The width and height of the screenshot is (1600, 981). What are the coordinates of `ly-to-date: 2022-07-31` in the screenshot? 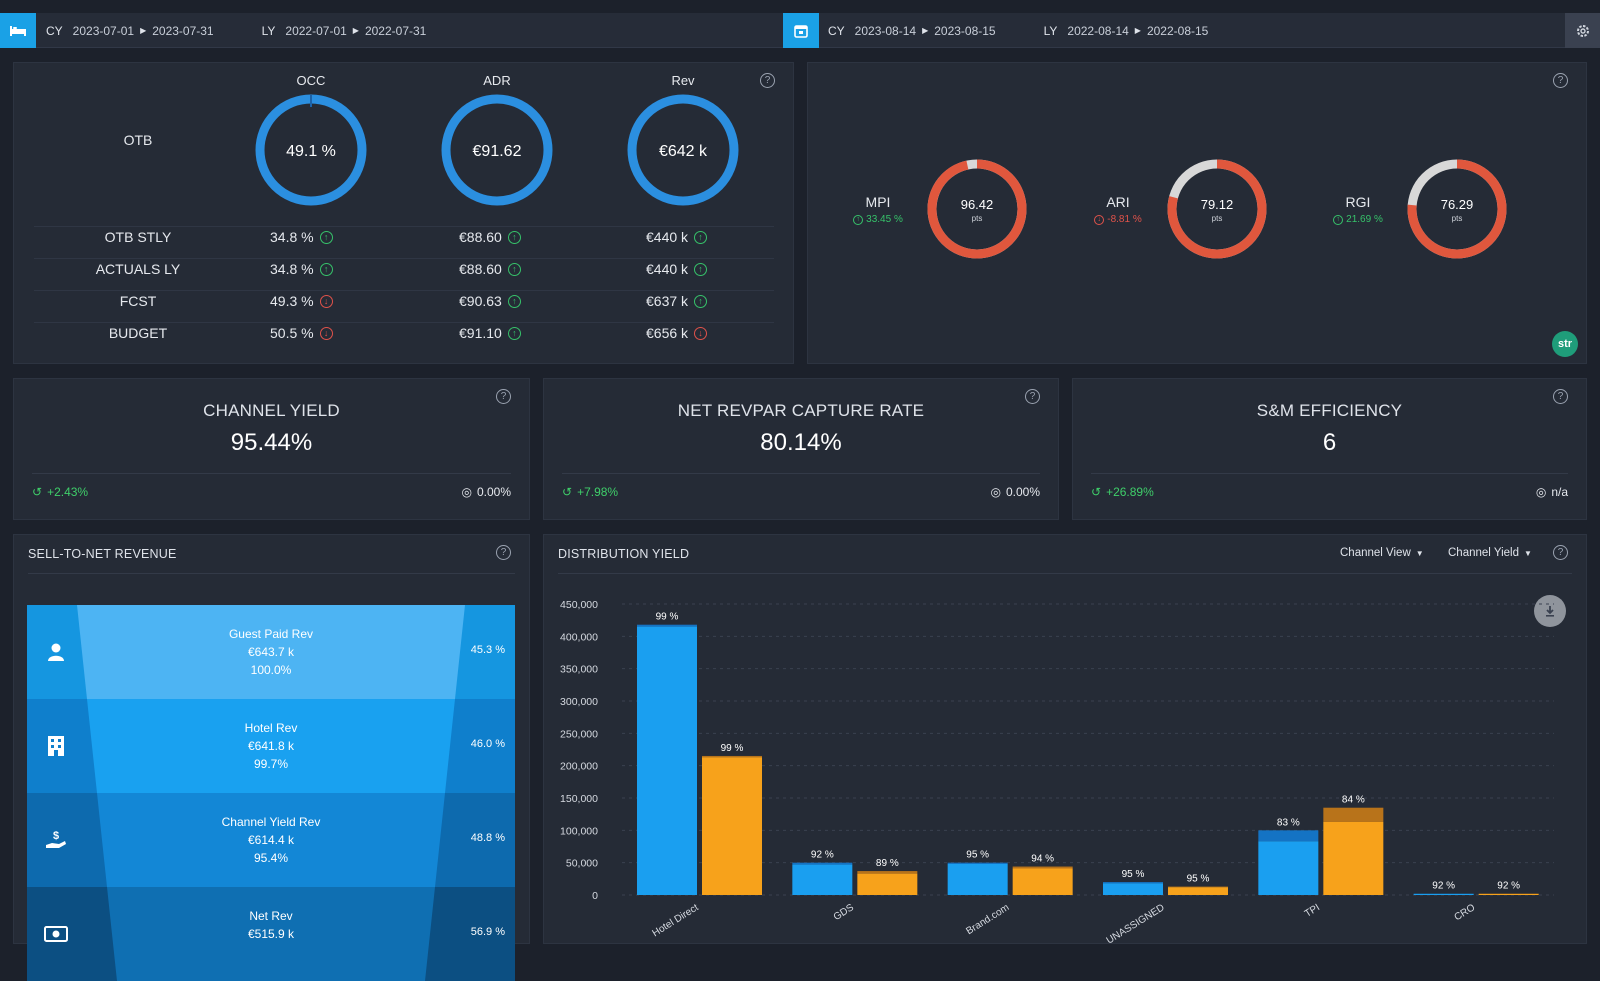 It's located at (395, 31).